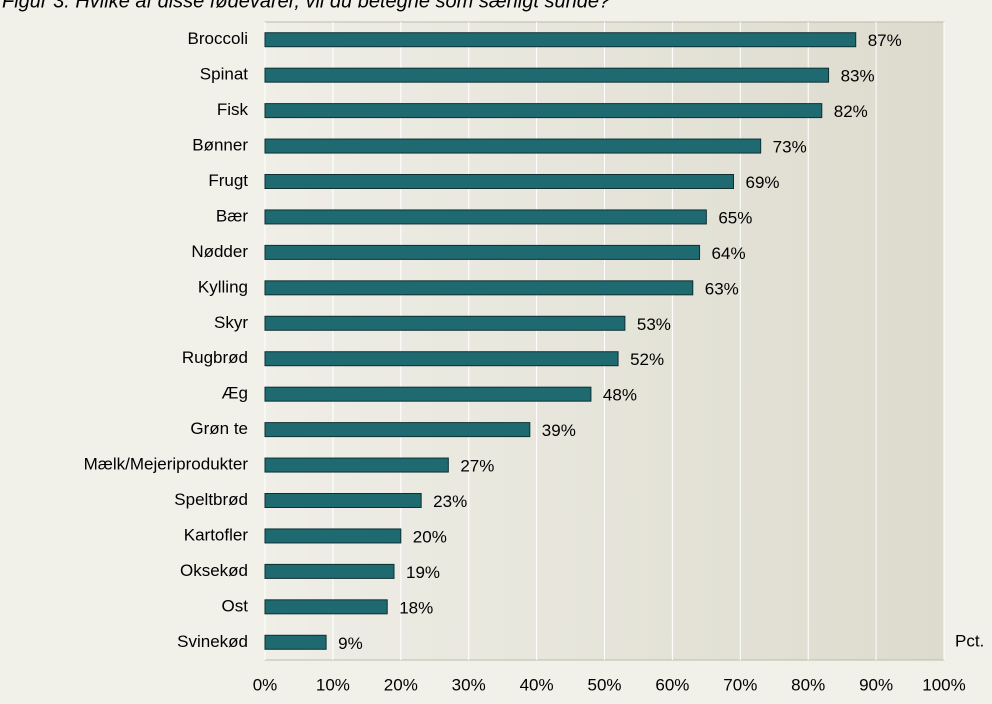  I want to click on value-label: 48%, so click(620, 395).